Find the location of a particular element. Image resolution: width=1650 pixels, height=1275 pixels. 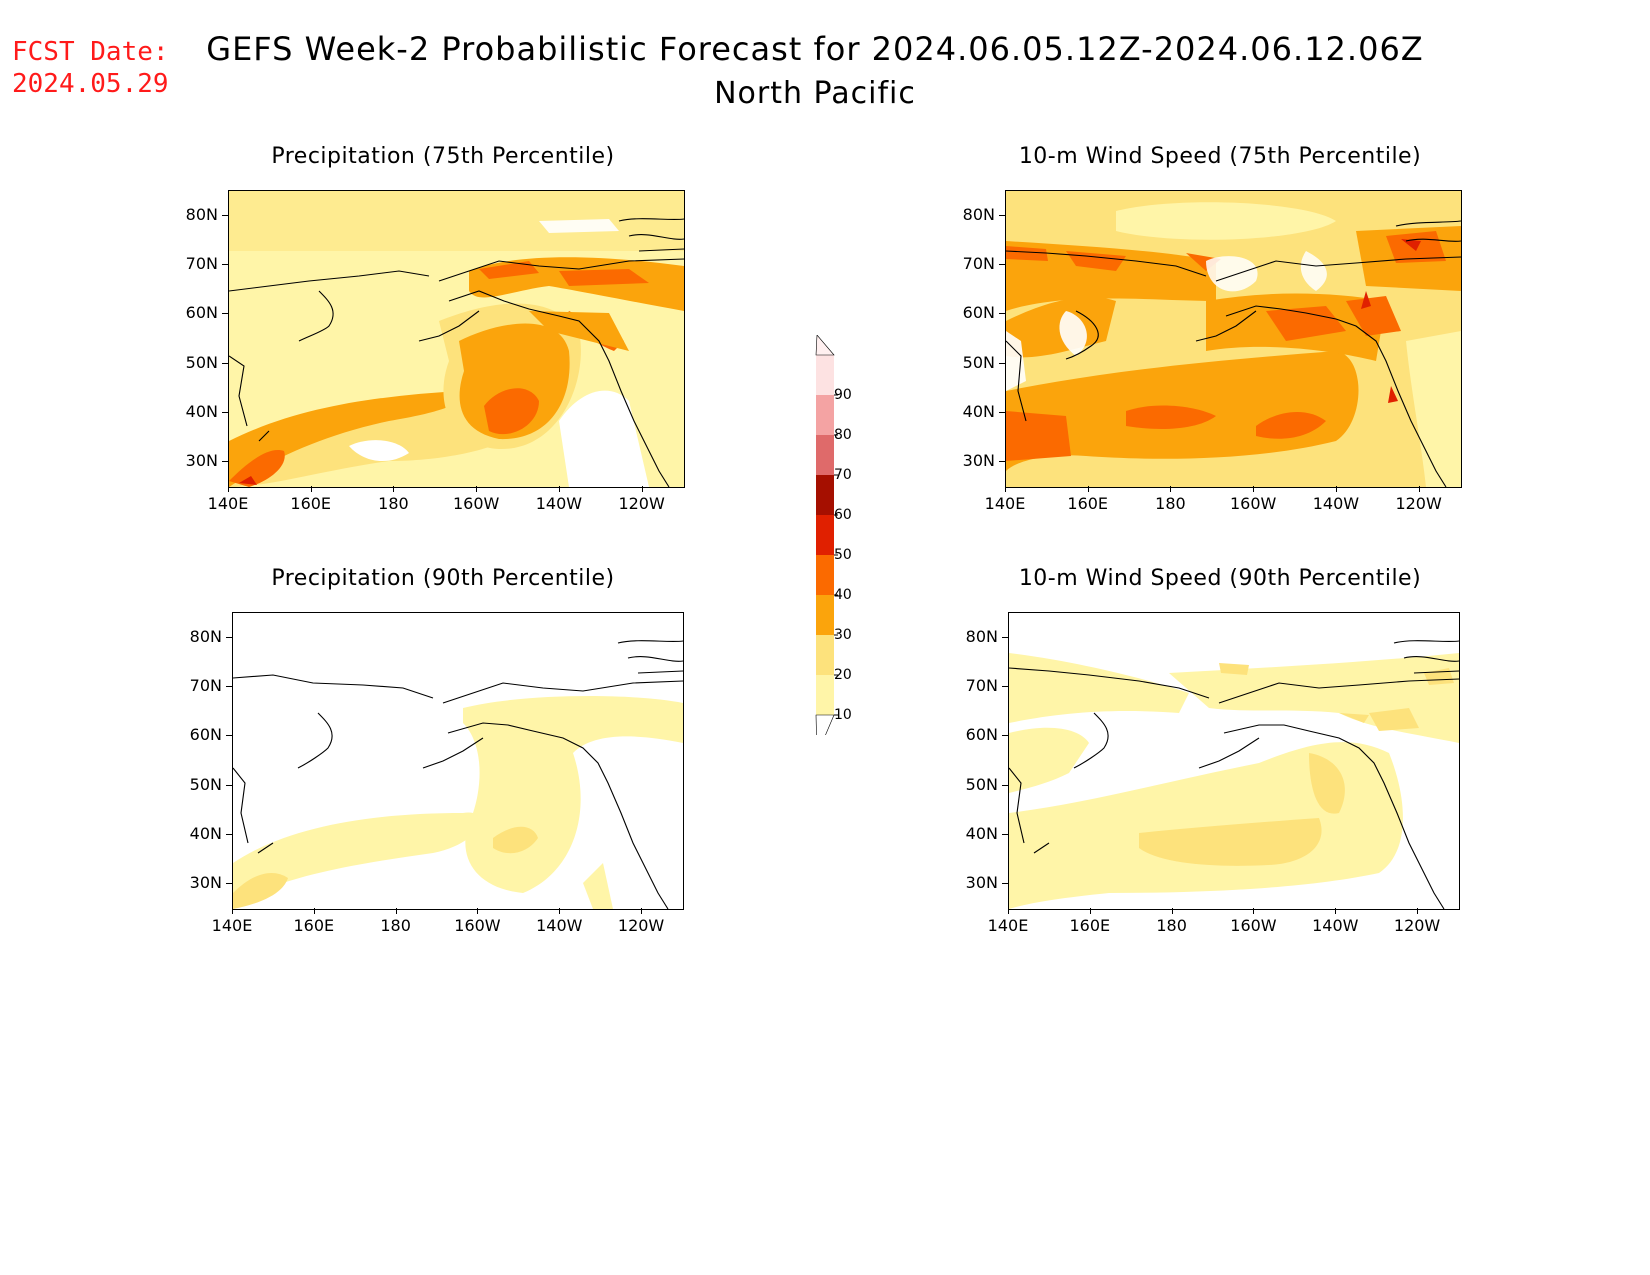

map-precip75 is located at coordinates (456, 339).